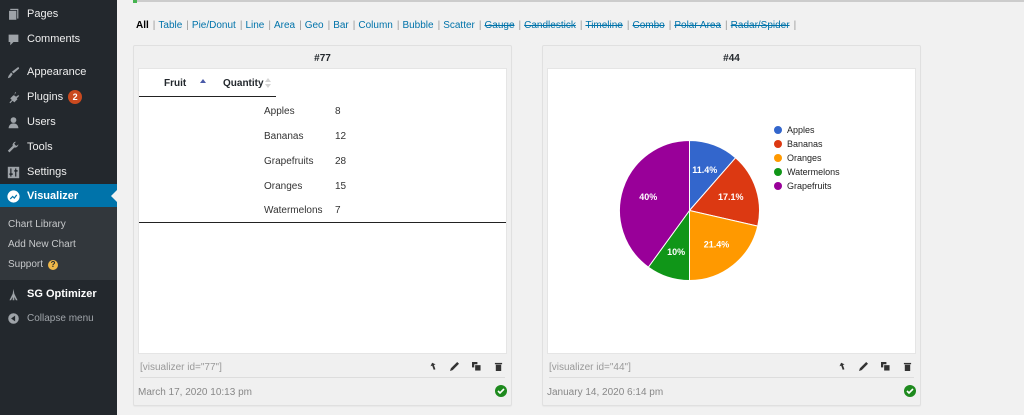  What do you see at coordinates (418, 25) in the screenshot?
I see `filter-bubble: Bubble` at bounding box center [418, 25].